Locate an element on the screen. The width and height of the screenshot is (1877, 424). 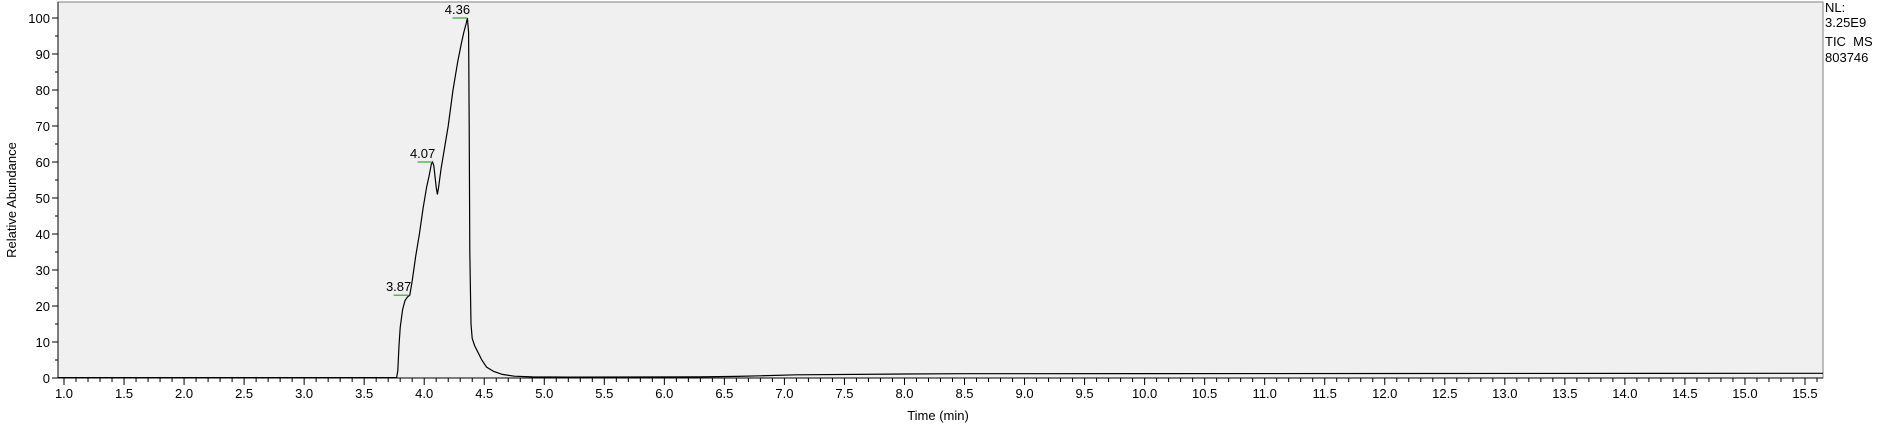
x-tick-label: 1.0 is located at coordinates (64, 393).